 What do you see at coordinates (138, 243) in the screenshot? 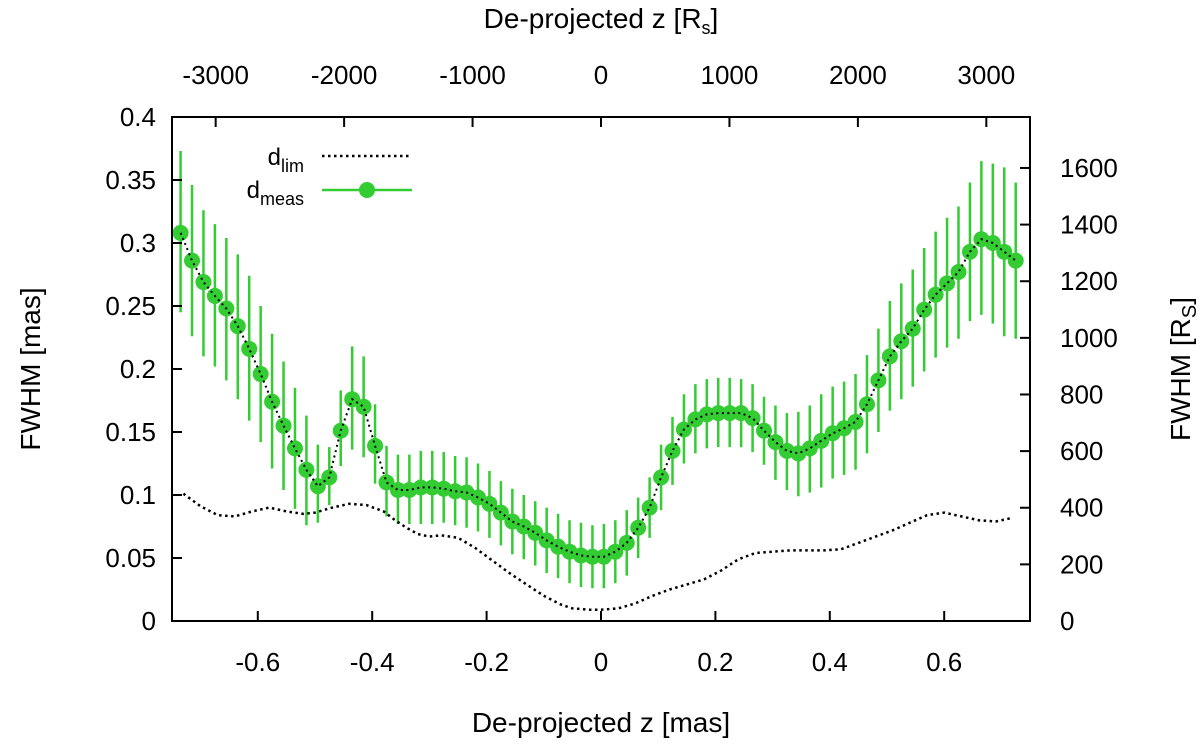
I see `y-tick-label: 0.3` at bounding box center [138, 243].